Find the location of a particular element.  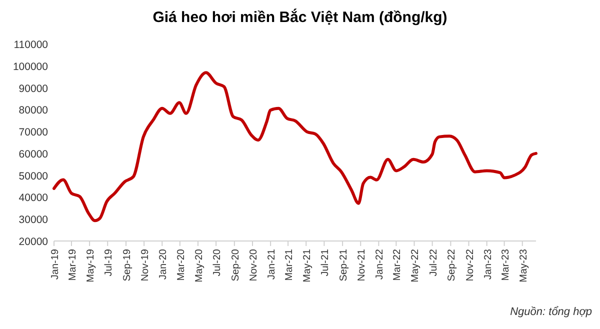

x-tick-label: Jul-19 is located at coordinates (109, 262).